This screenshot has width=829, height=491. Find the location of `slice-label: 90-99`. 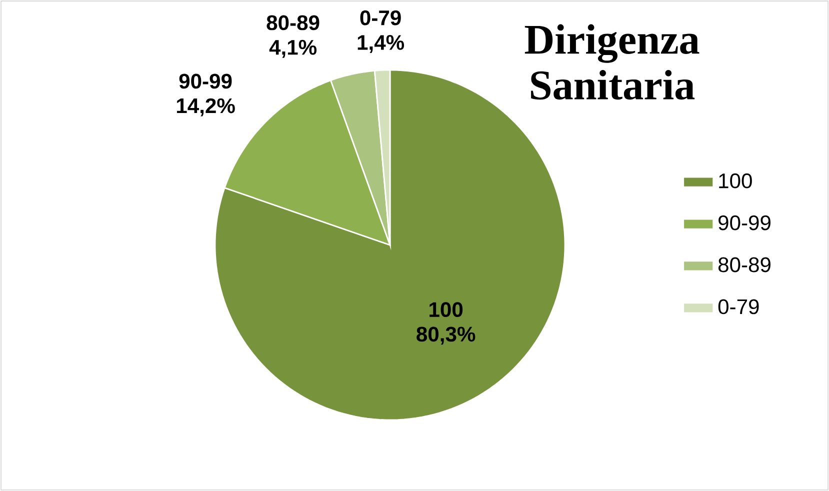

slice-label: 90-99 is located at coordinates (205, 81).